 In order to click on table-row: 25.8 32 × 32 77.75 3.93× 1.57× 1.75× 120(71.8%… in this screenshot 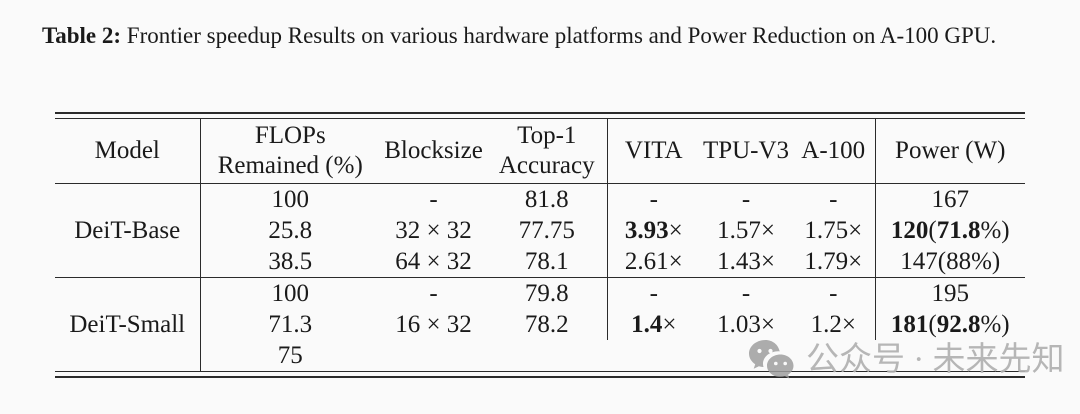, I will do `click(540, 230)`.